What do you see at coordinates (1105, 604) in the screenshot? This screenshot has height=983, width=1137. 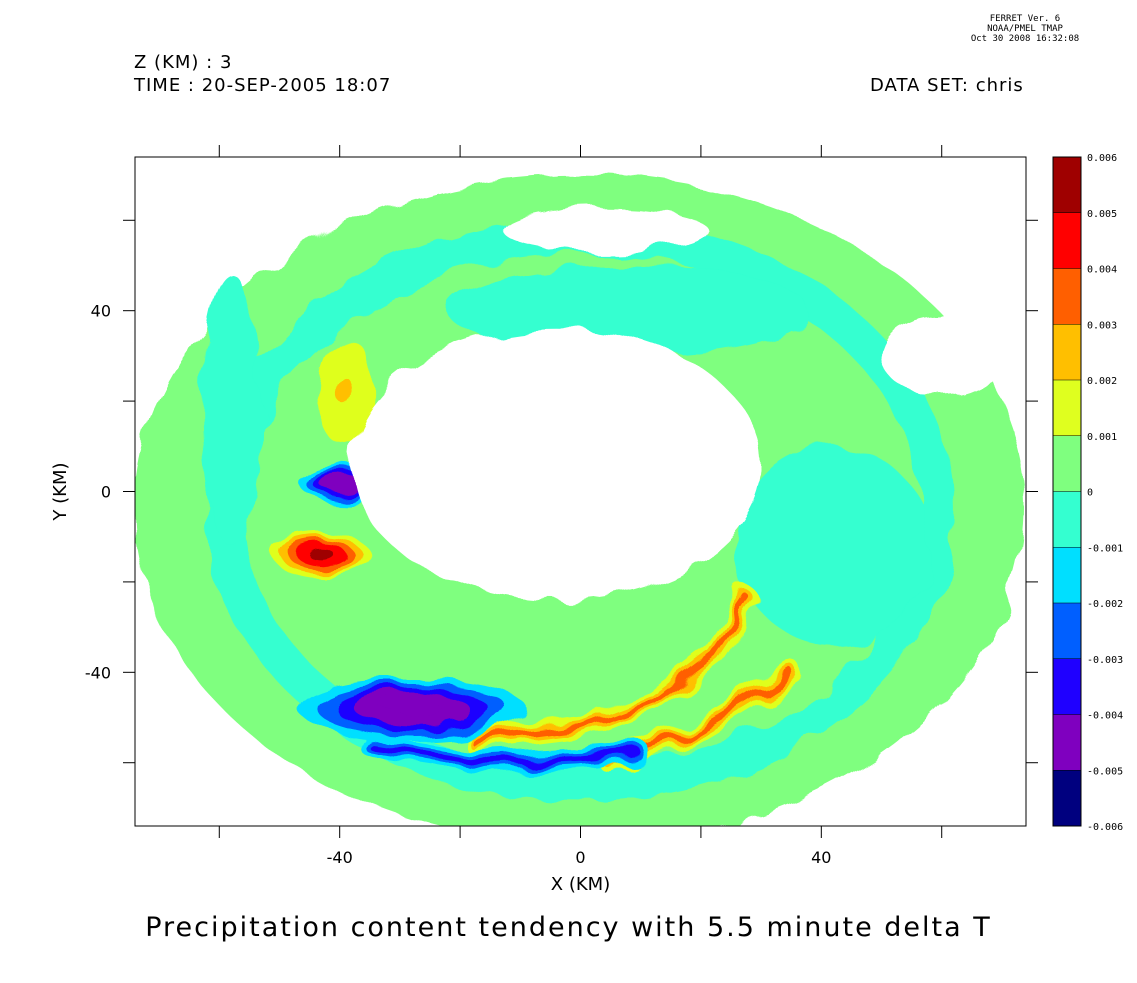 I see `colorbar-label: -0.002` at bounding box center [1105, 604].